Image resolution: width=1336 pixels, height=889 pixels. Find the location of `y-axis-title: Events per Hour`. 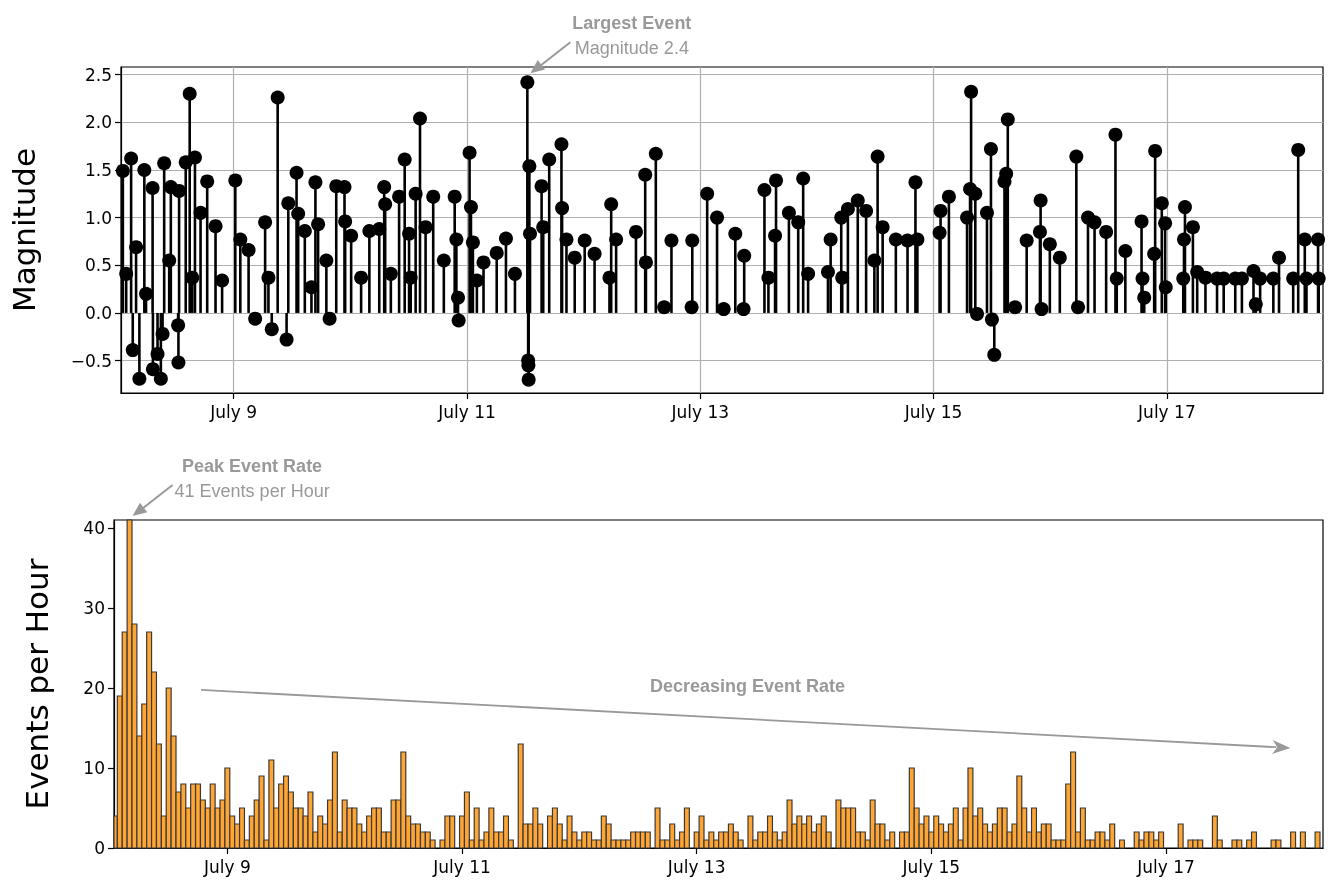

y-axis-title: Events per Hour is located at coordinates (36, 684).